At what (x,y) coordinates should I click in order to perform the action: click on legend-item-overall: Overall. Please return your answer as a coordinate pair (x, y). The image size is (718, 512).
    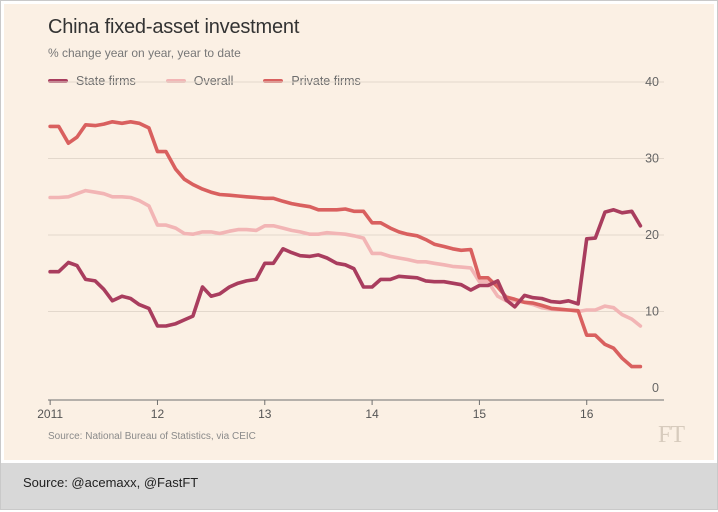
    Looking at the image, I should click on (199, 81).